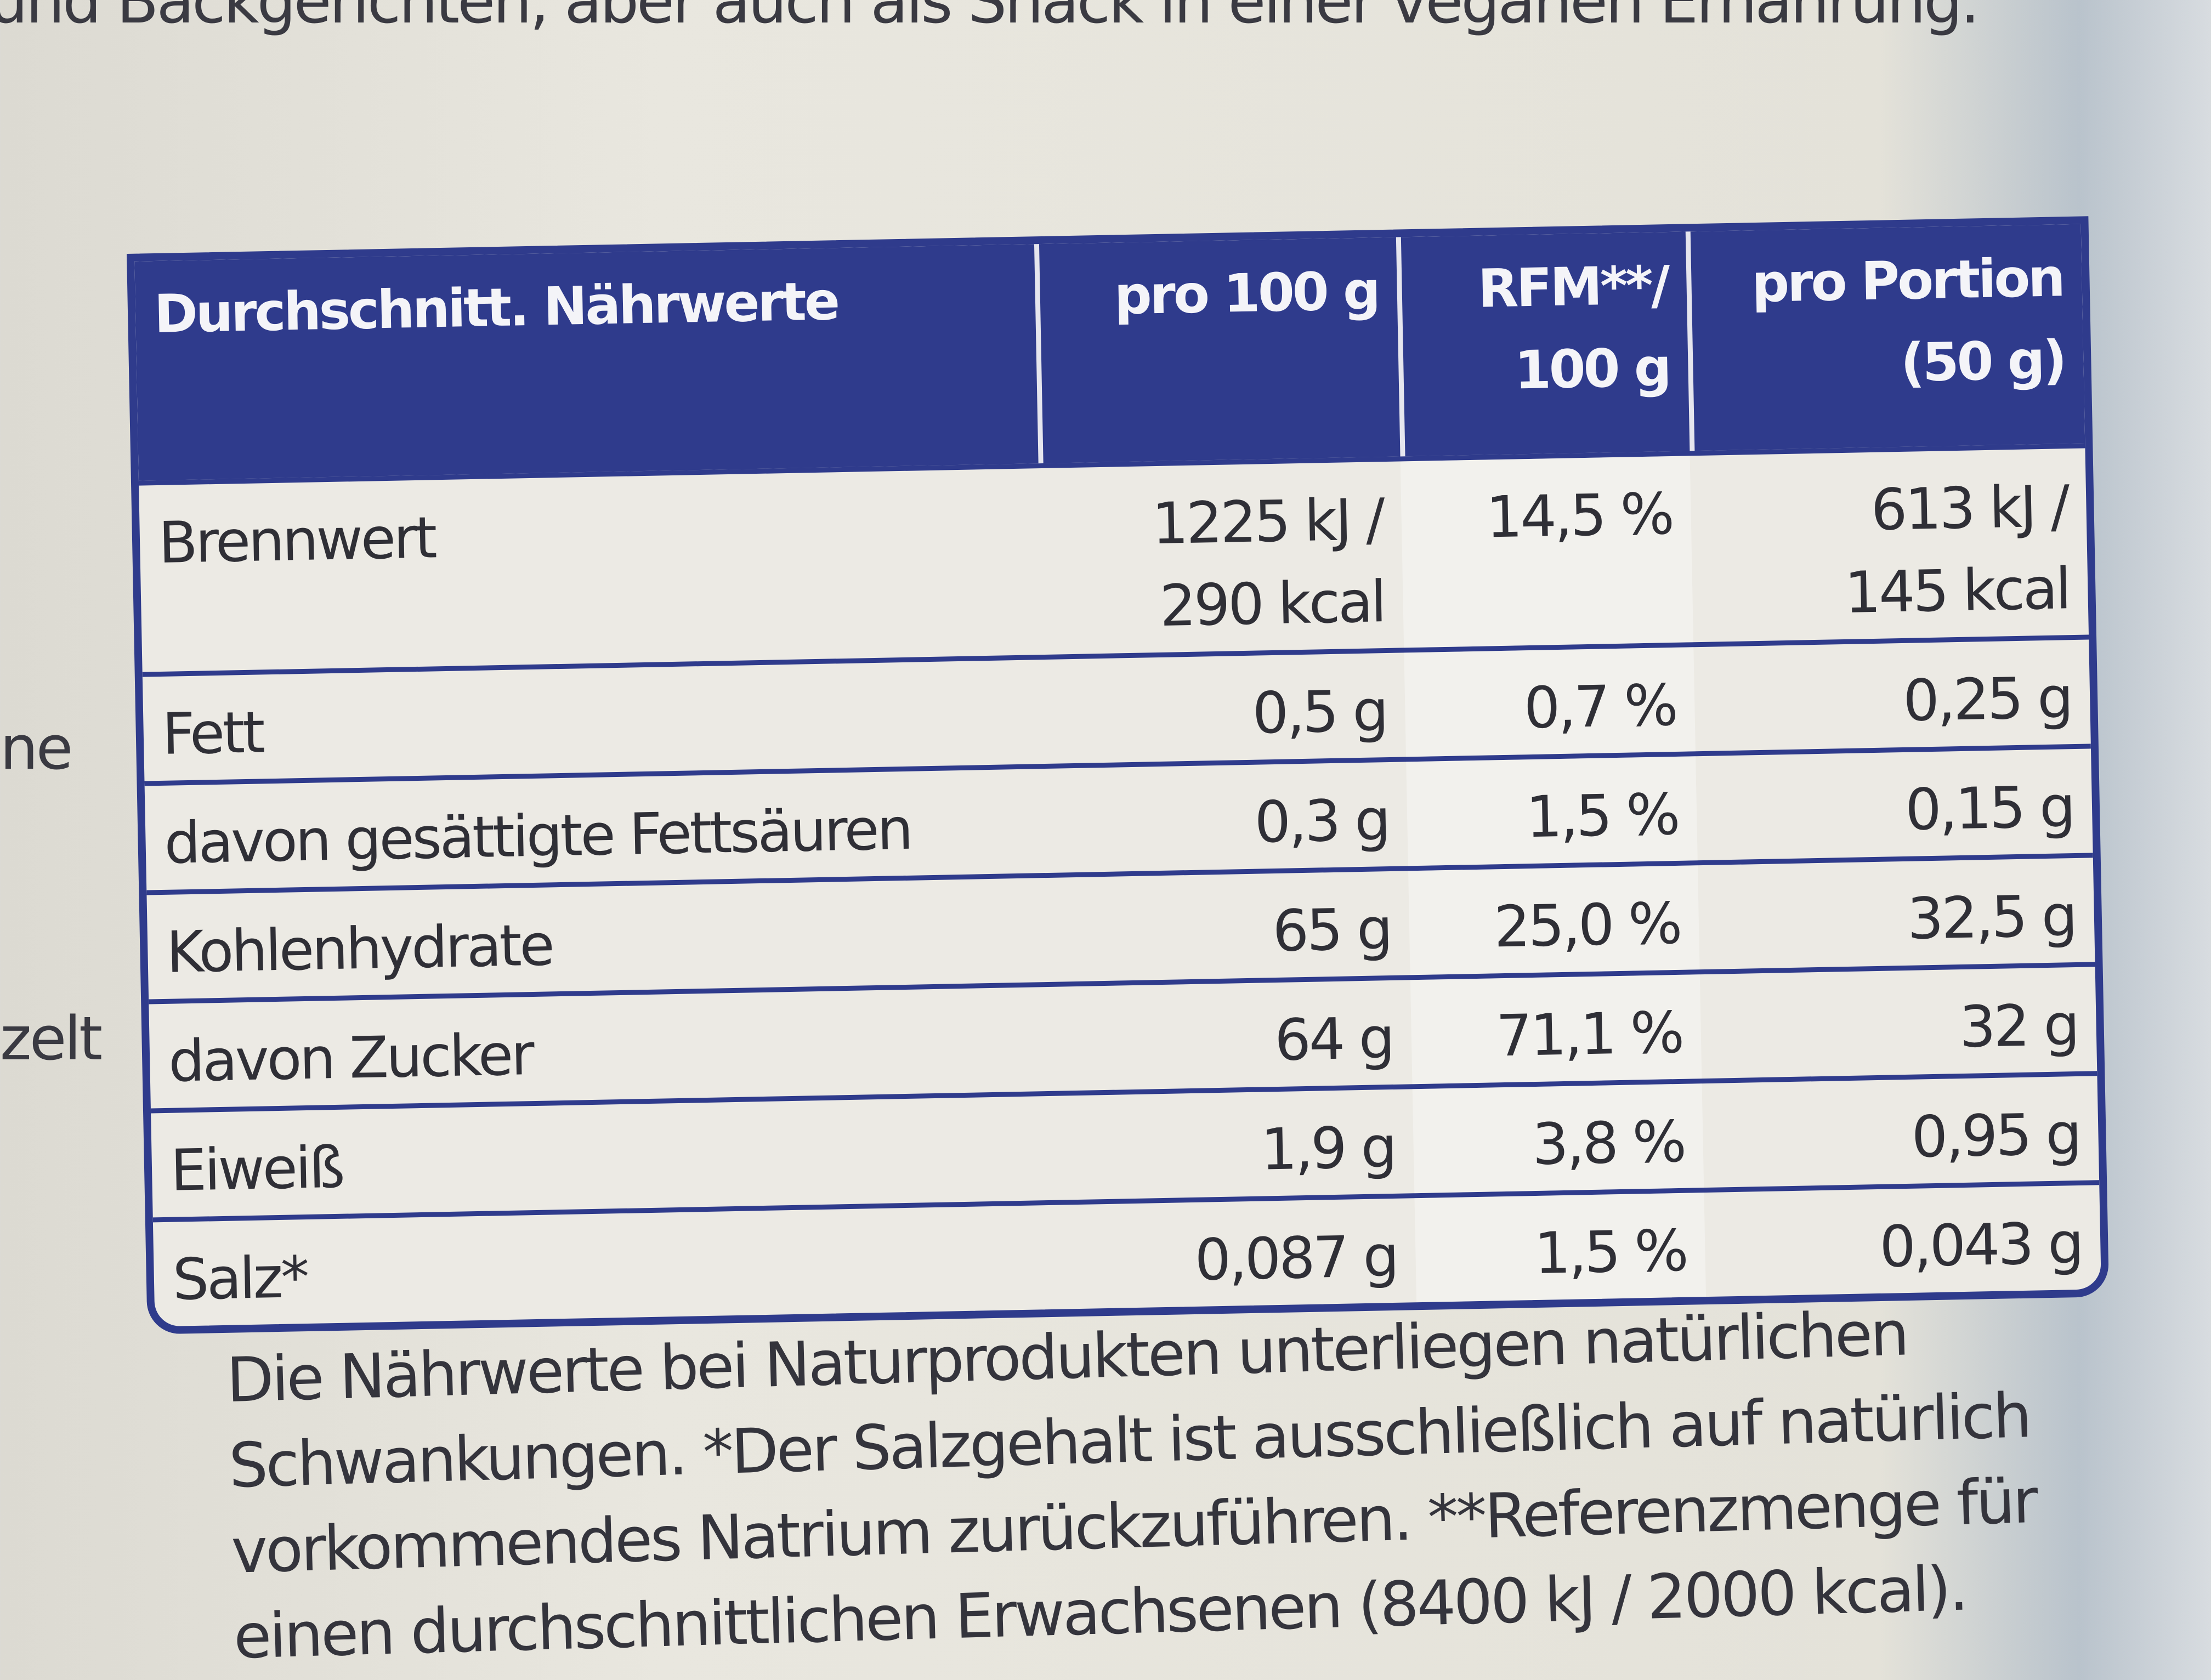  I want to click on table-cell: 0,7 %, so click(1550, 702).